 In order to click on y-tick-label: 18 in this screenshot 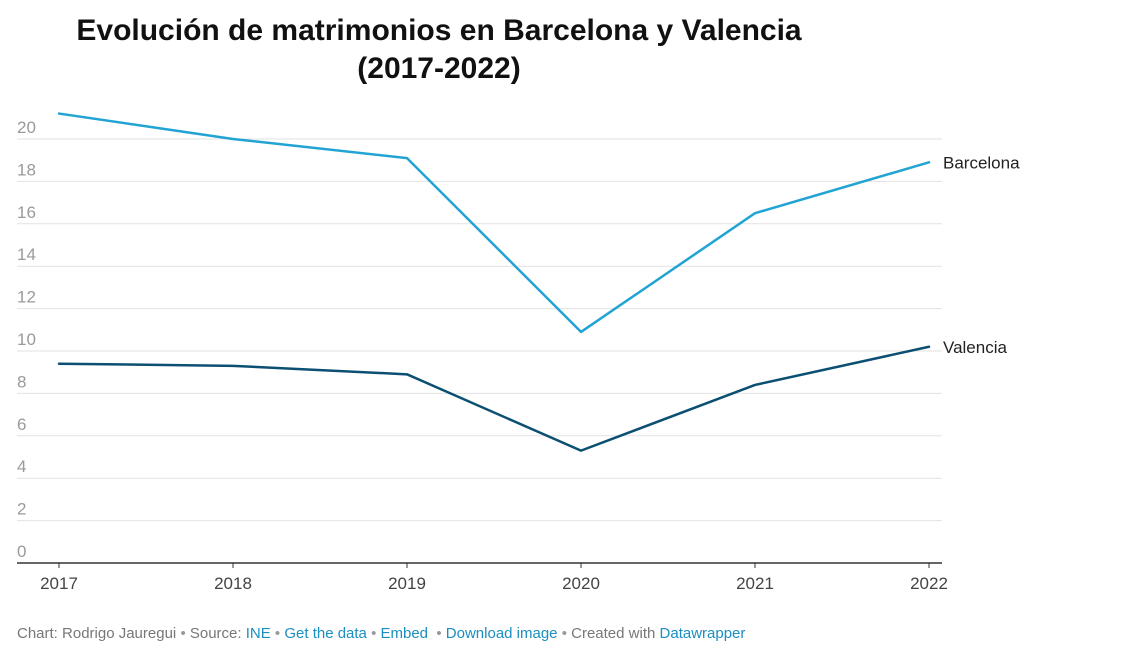, I will do `click(26, 169)`.